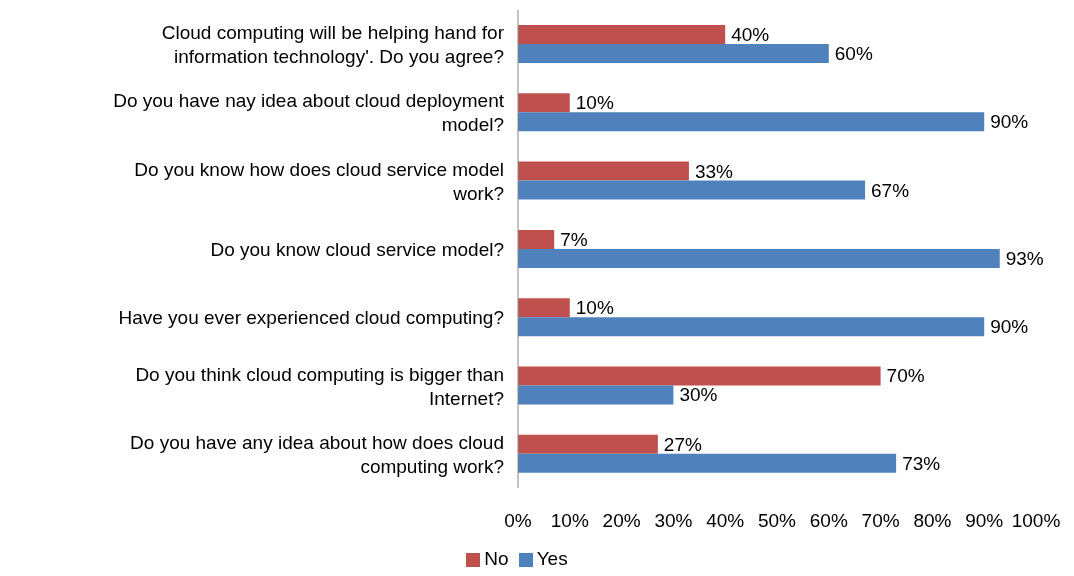 This screenshot has width=1074, height=576. I want to click on y-tick-label: Do you have any idea about how does cloud computing work?, so click(317, 454).